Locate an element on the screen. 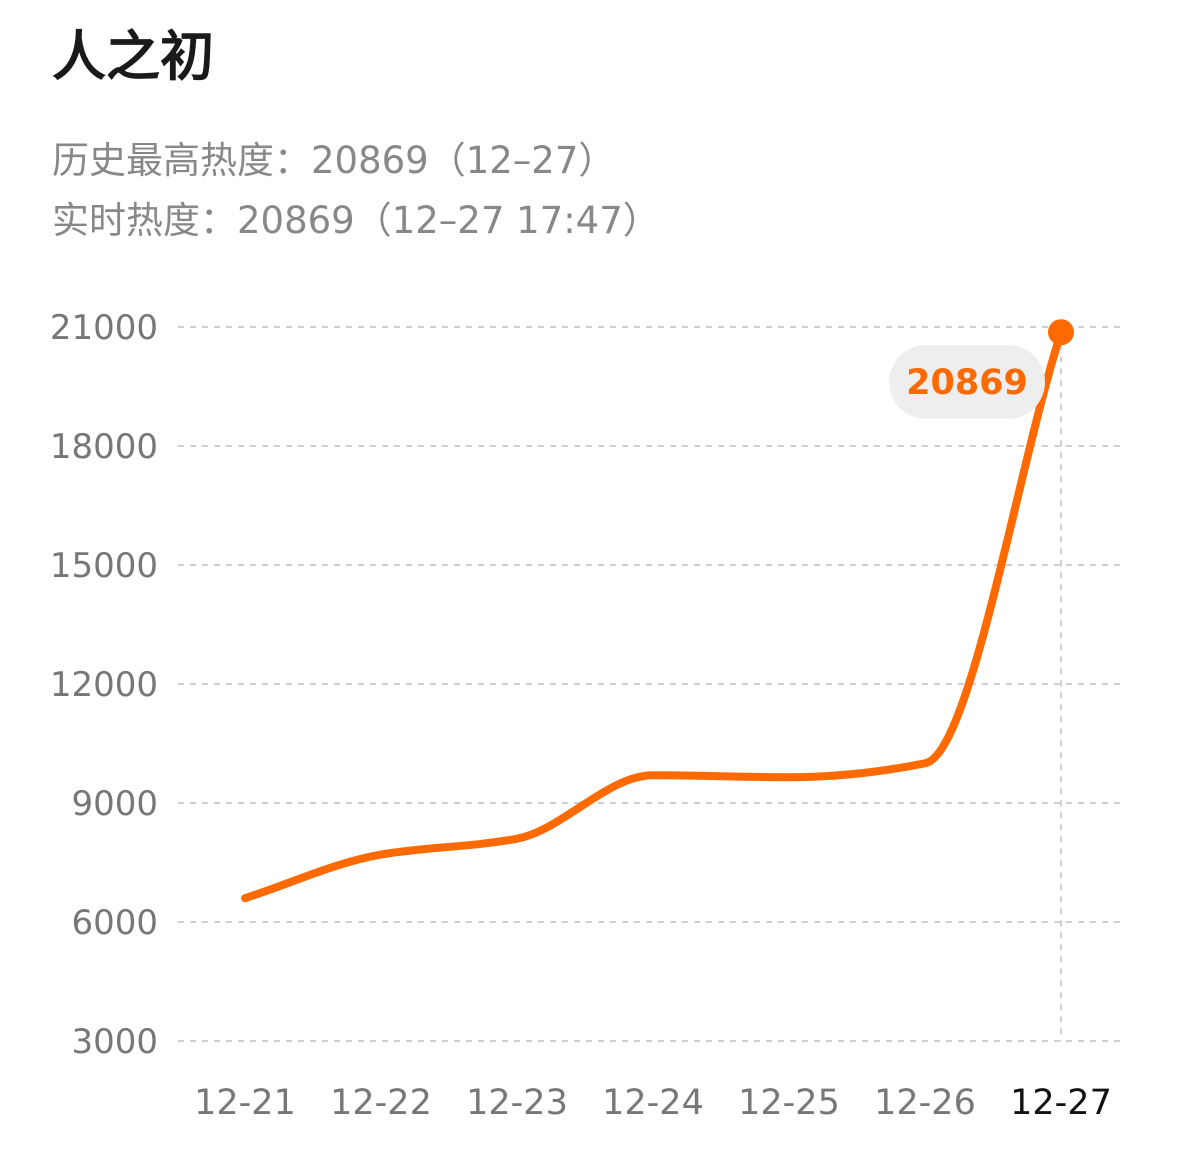  x-tick-label: 12-24 is located at coordinates (653, 1103).